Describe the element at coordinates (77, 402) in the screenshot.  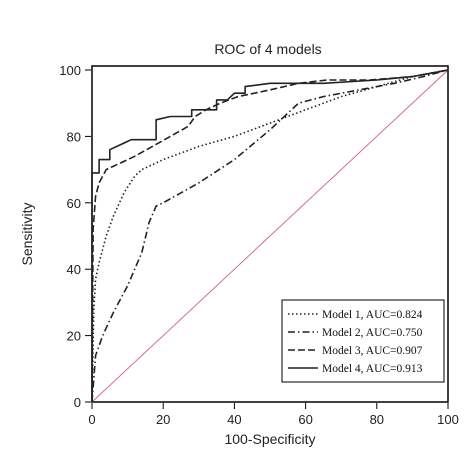
I see `y-tick-label: 0` at that location.